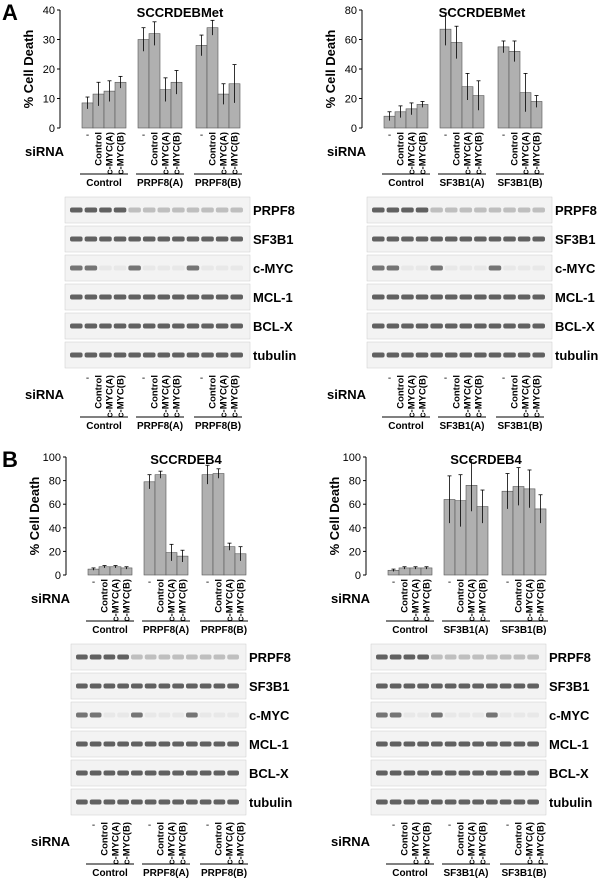  I want to click on y-tick-label: 20, so click(351, 100).